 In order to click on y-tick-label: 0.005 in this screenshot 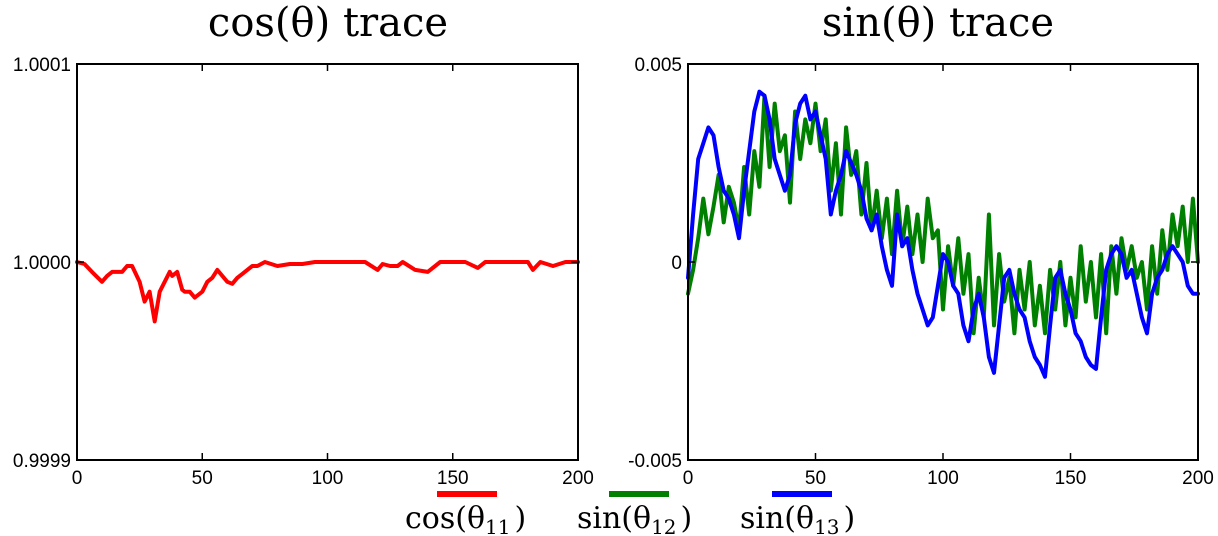, I will do `click(658, 65)`.